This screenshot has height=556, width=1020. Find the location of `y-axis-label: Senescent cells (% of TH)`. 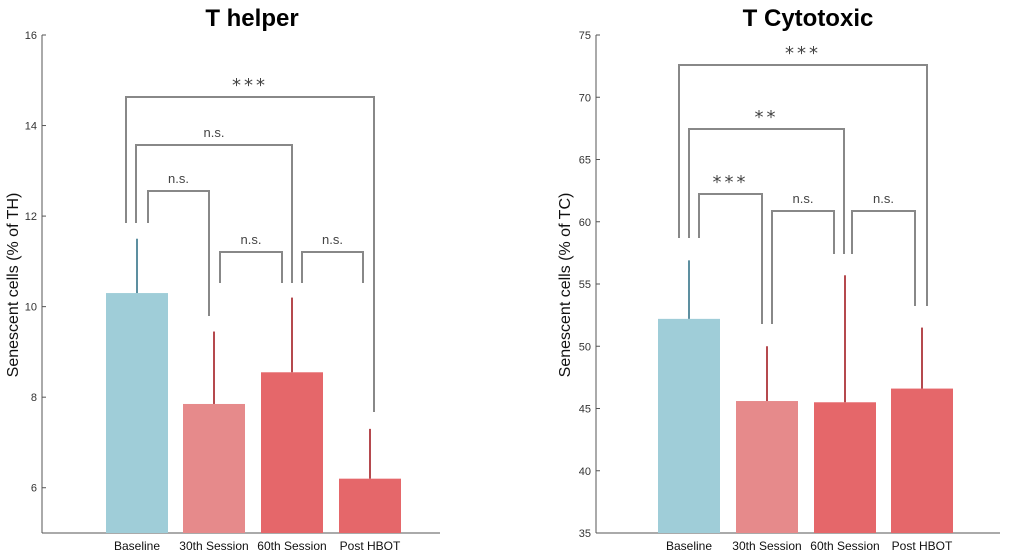

y-axis-label: Senescent cells (% of TH) is located at coordinates (13, 285).